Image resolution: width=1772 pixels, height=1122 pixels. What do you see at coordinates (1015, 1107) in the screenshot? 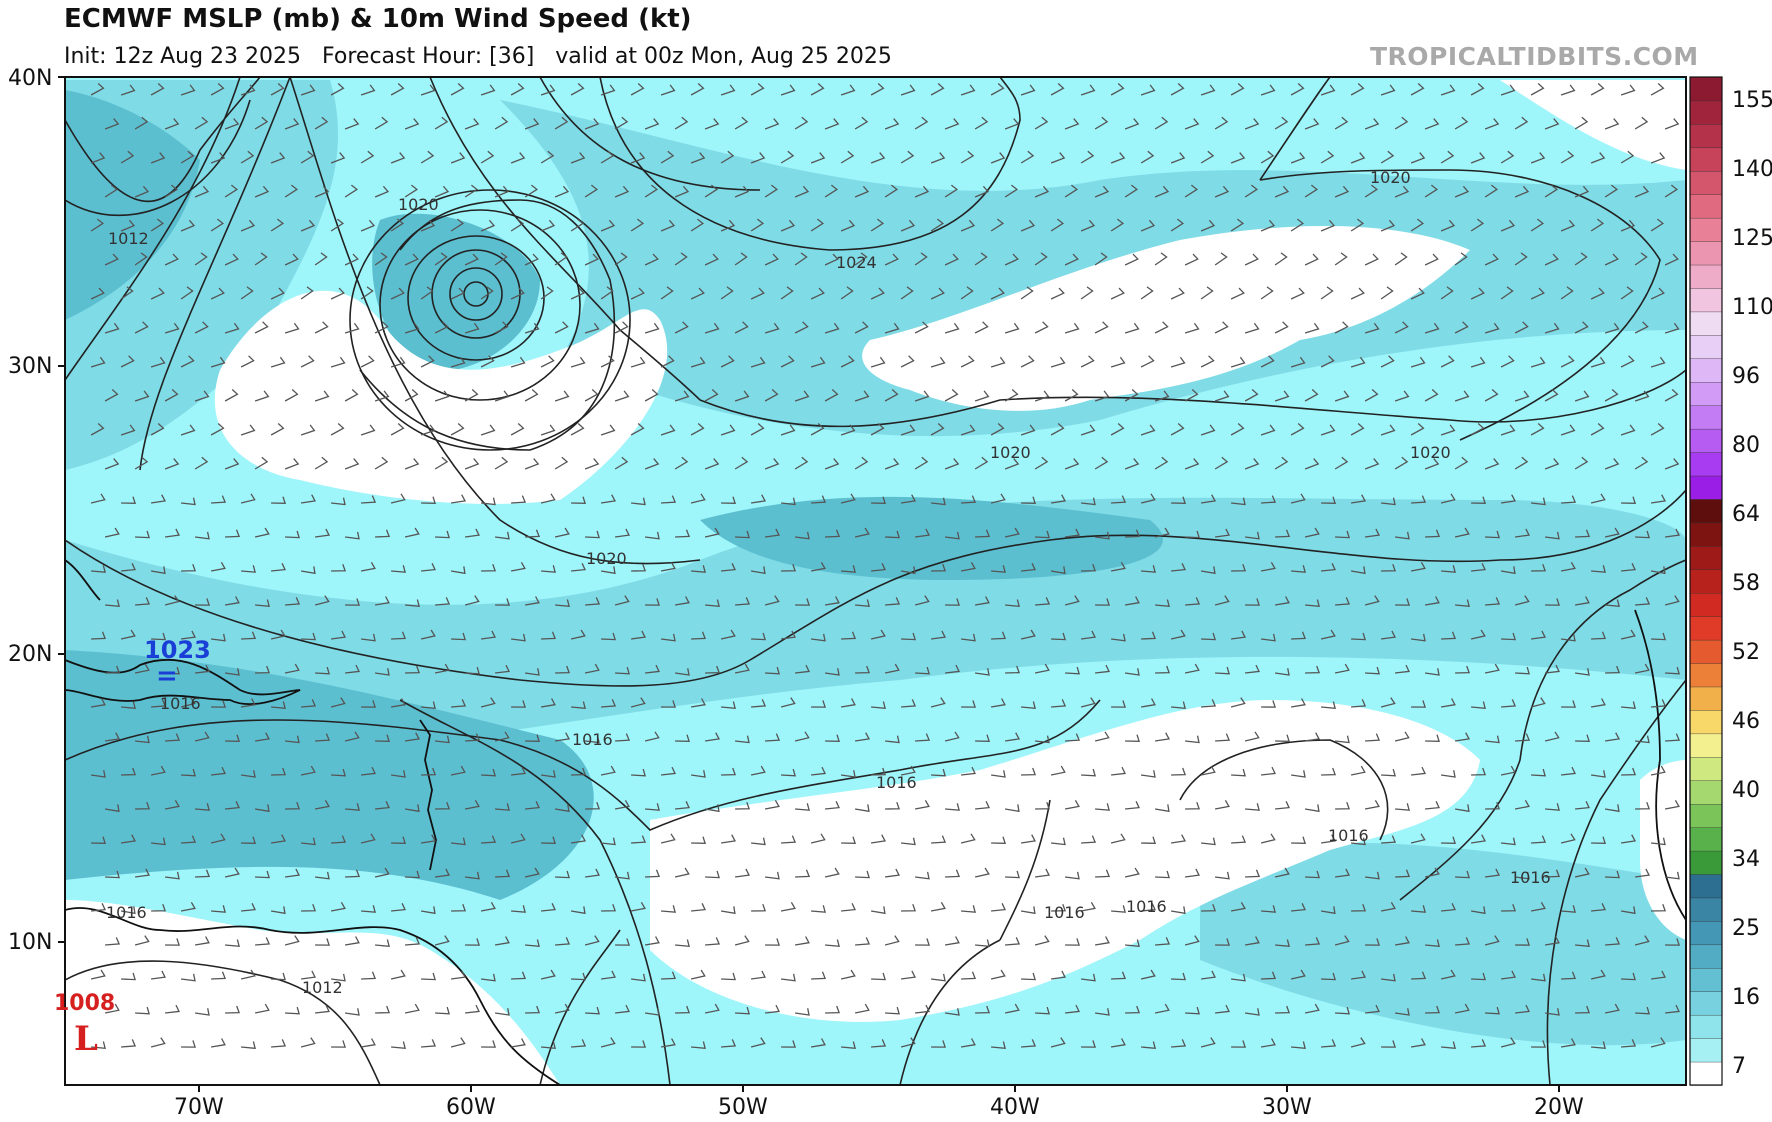
I see `lon-label: 40W` at bounding box center [1015, 1107].